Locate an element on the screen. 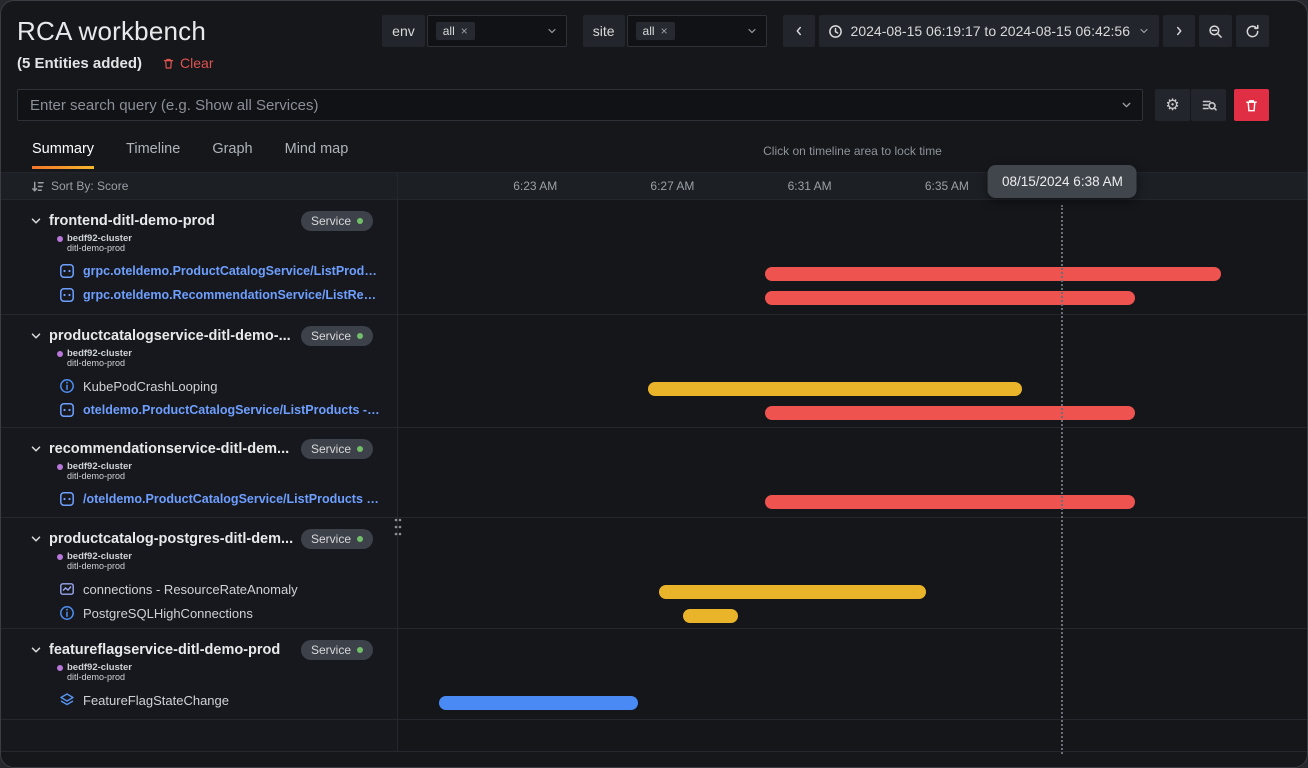 Image resolution: width=1308 pixels, height=768 pixels. delete-query-button is located at coordinates (1251, 105).